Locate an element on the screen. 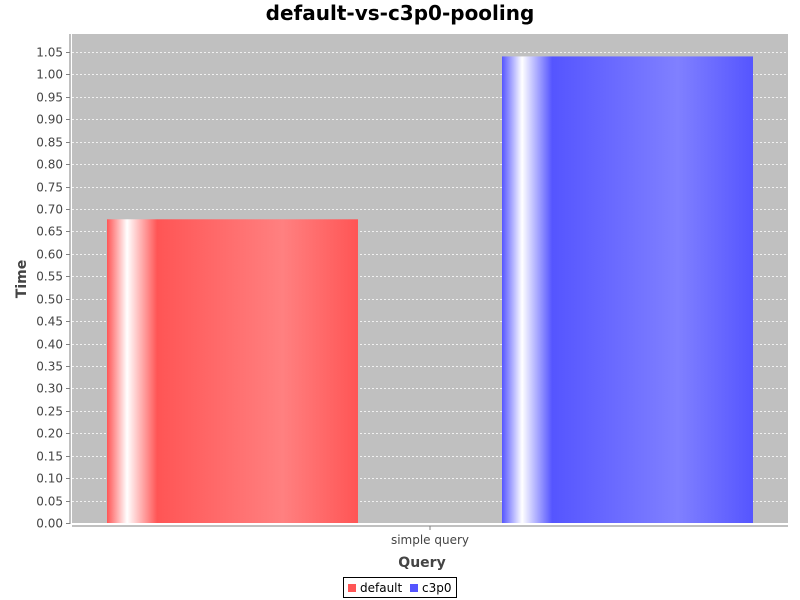  y-tick-label: 1.05 is located at coordinates (49, 53).